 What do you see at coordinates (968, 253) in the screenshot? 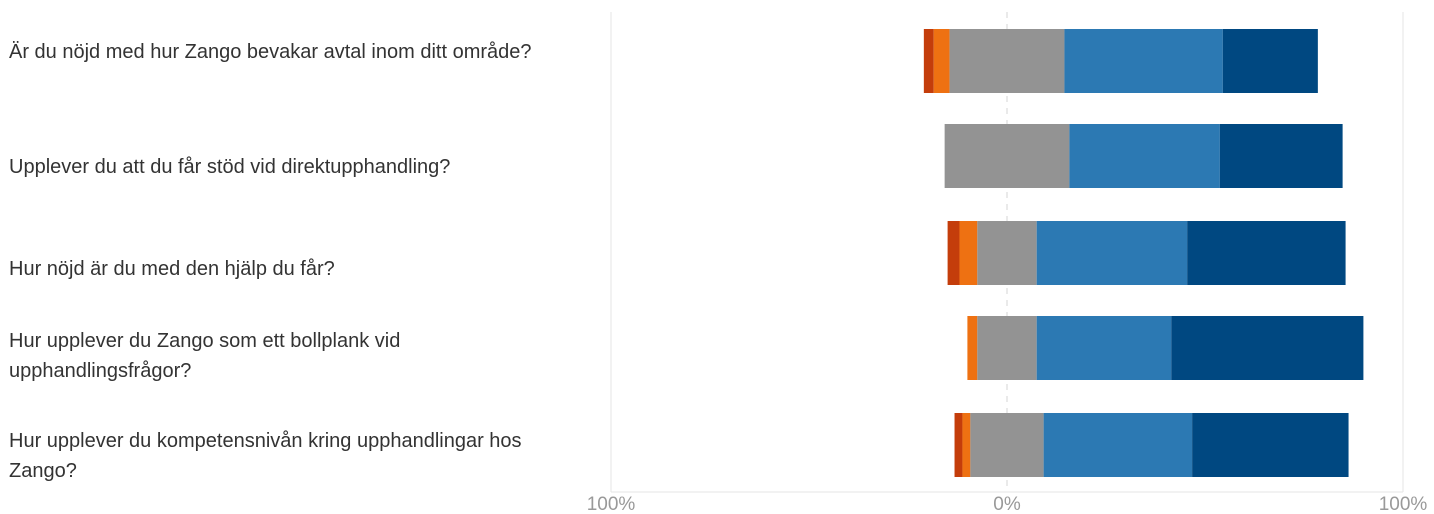
I see `bar-segment-row3-series2` at bounding box center [968, 253].